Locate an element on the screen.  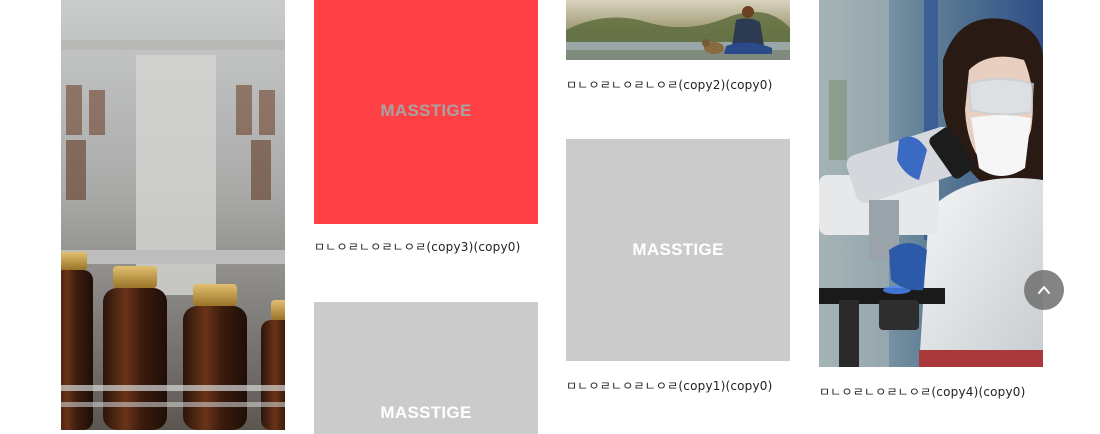
item-caption: ㅁㄴㅇㄹㄴㅇㄹㄴㅇㄹ(copy2)(copy0) is located at coordinates (669, 85).